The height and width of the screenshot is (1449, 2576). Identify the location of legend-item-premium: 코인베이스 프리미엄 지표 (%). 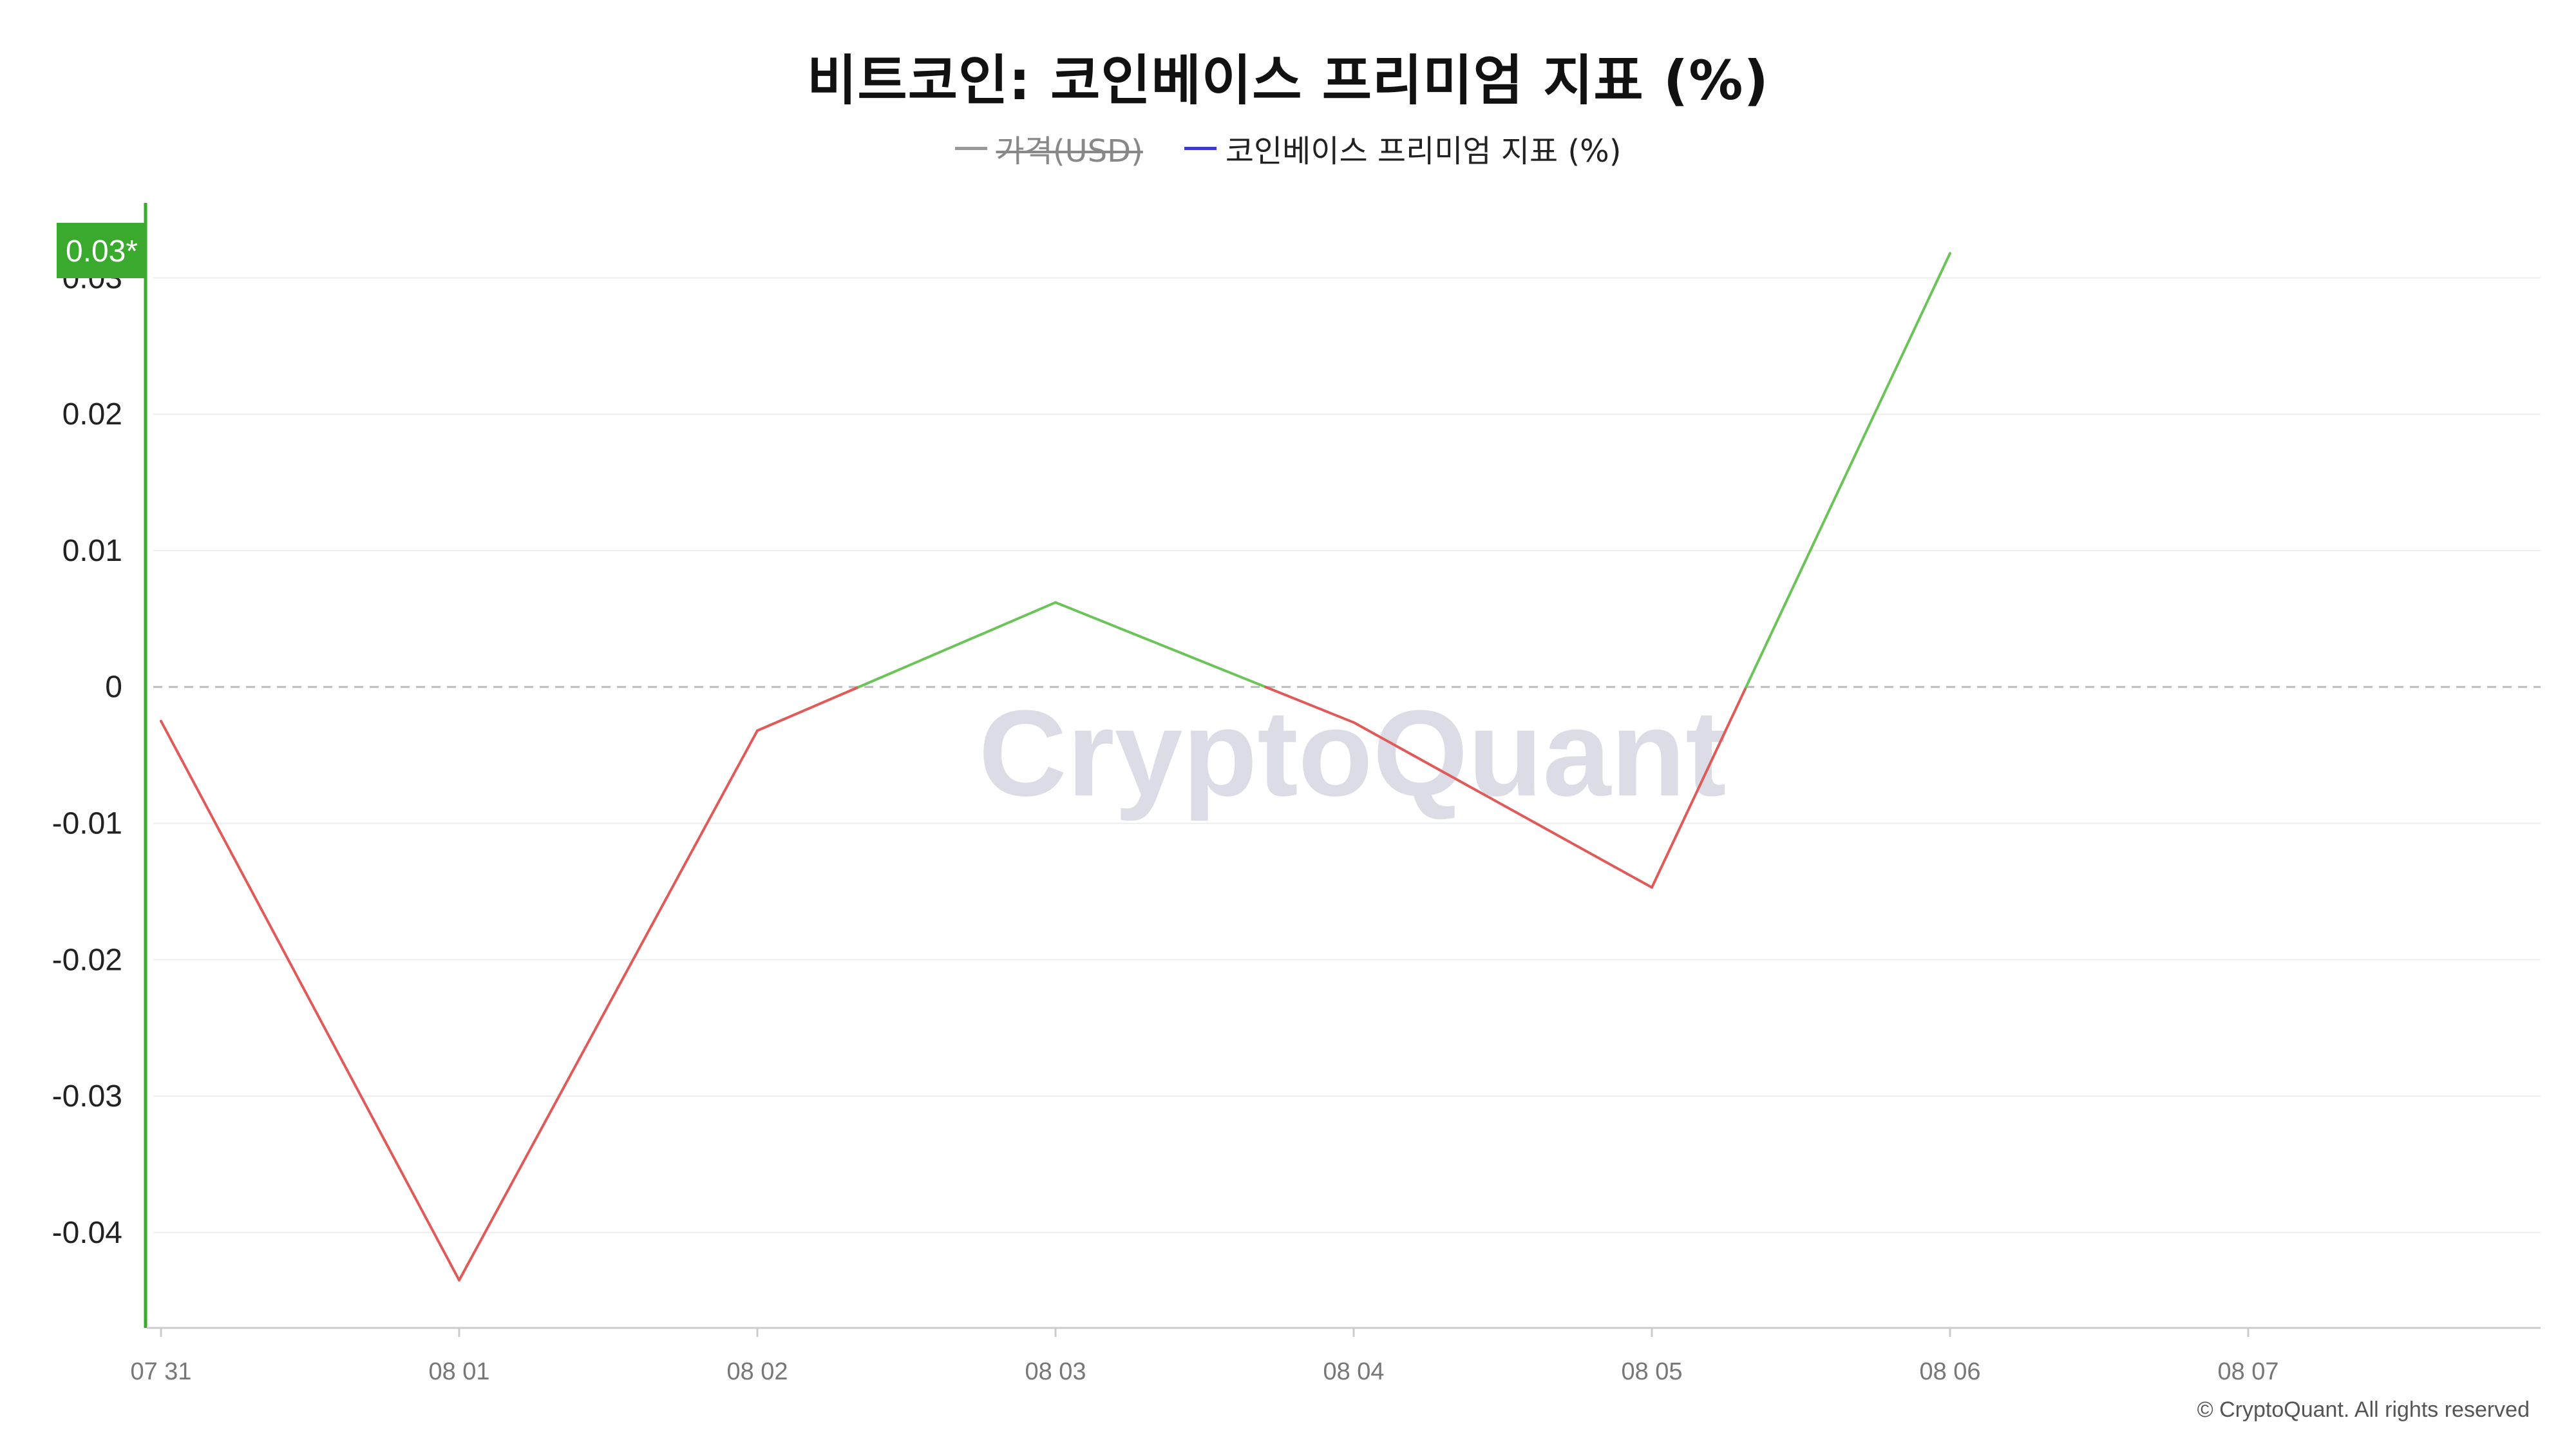
(1403, 148).